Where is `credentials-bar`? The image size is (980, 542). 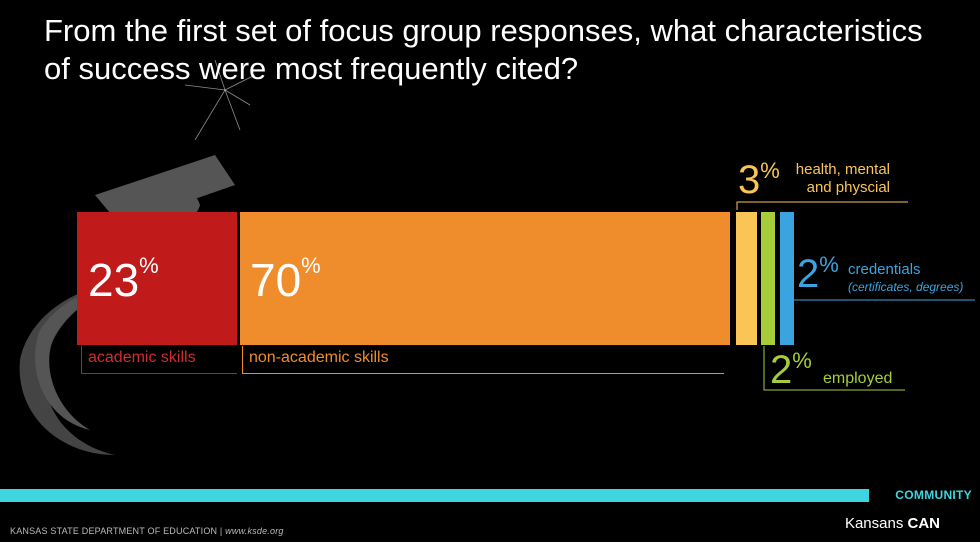 credentials-bar is located at coordinates (787, 278).